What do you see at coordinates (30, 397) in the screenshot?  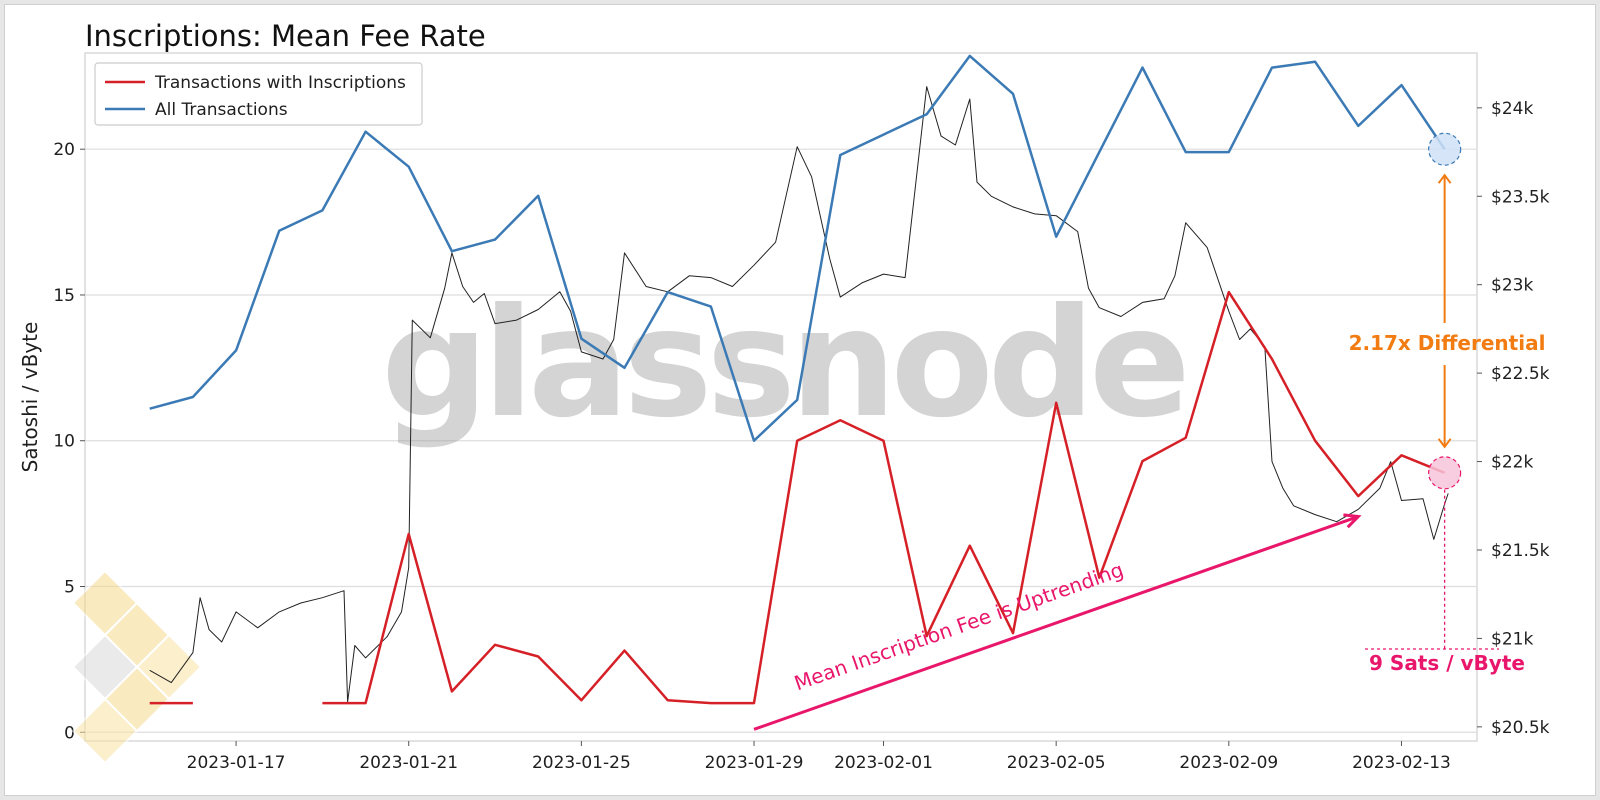 I see `y-axis-title: Satoshi / vByte` at bounding box center [30, 397].